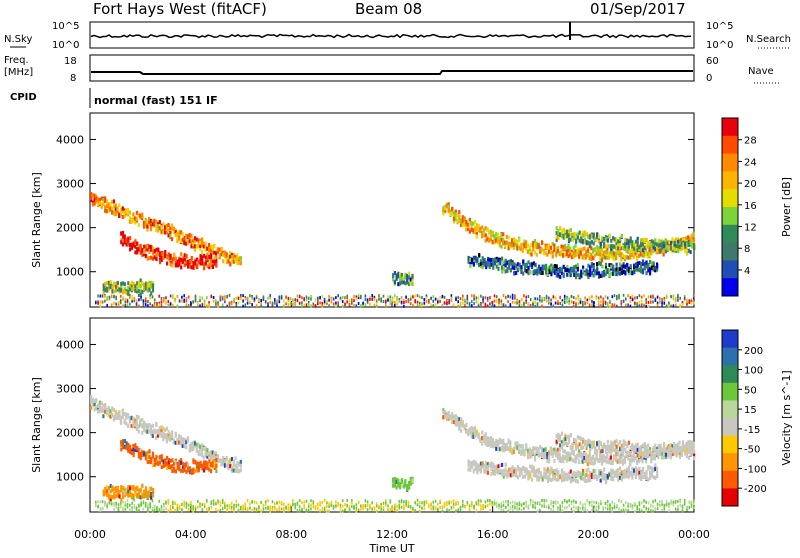  I want to click on echo-cell-g, so click(655, 240).